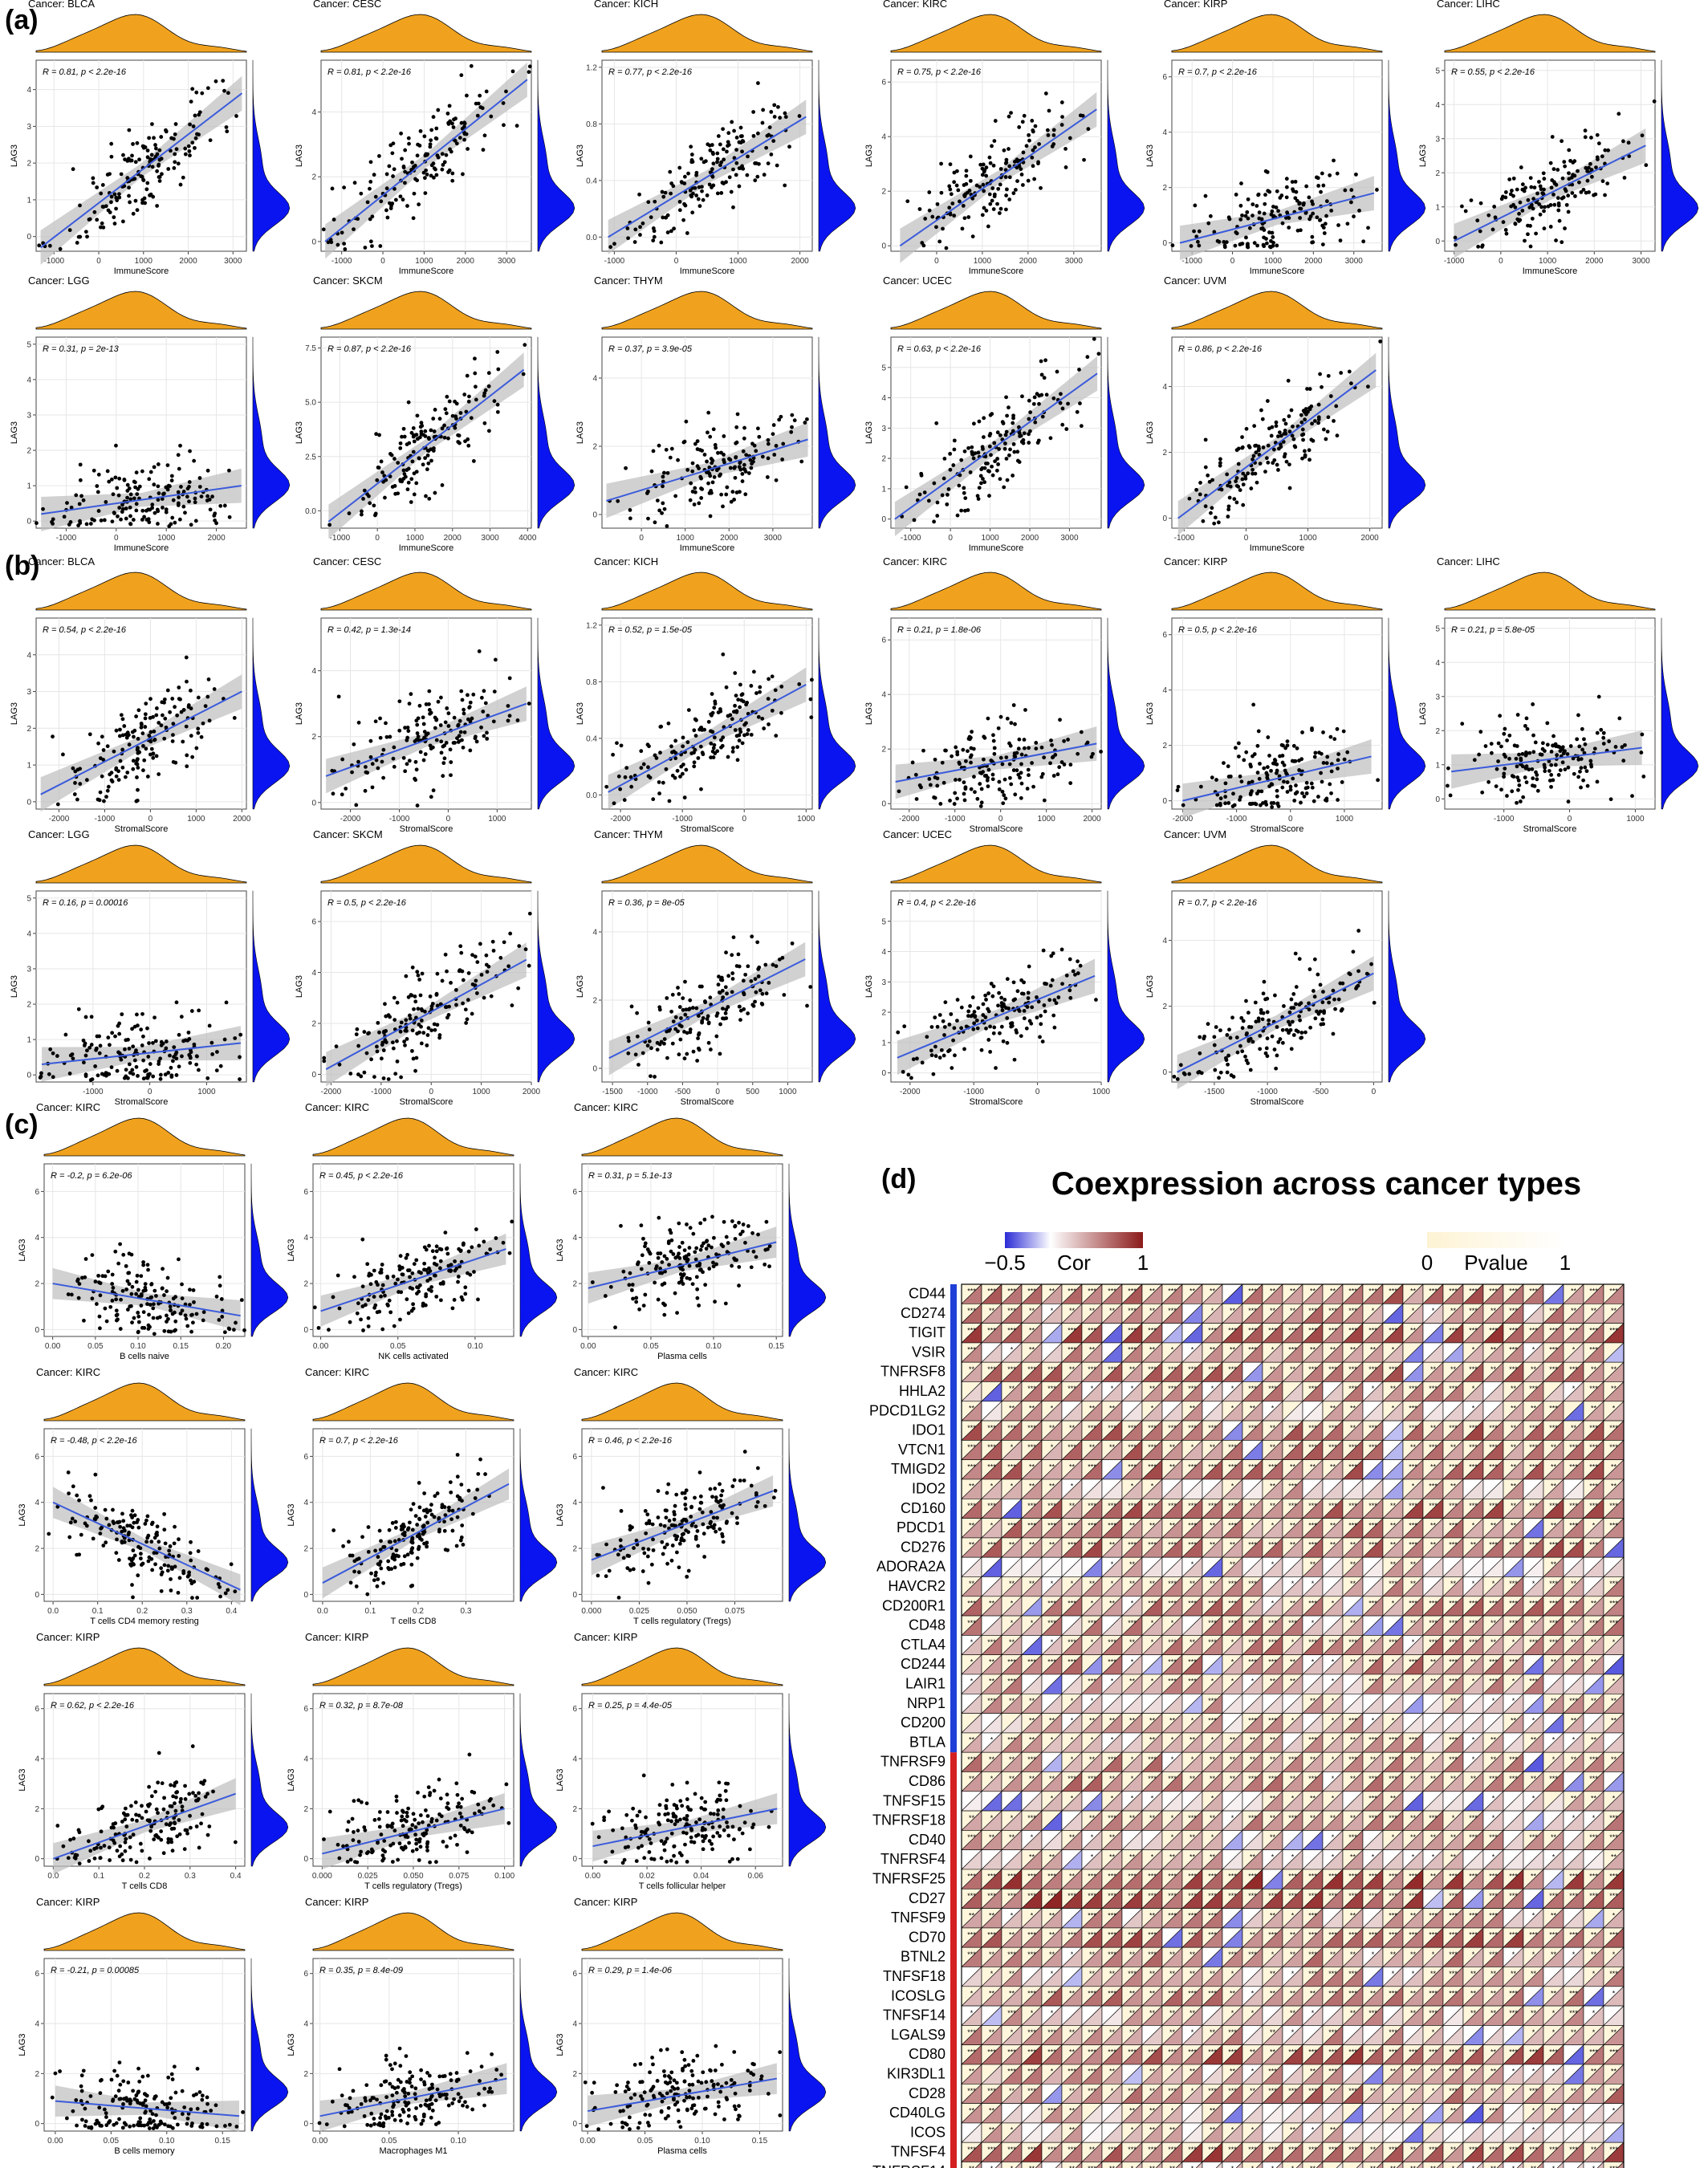 The height and width of the screenshot is (2168, 1708). Describe the element at coordinates (1493, 630) in the screenshot. I see `stat-annotation: R = 0.21, p = 5.8e-05` at that location.